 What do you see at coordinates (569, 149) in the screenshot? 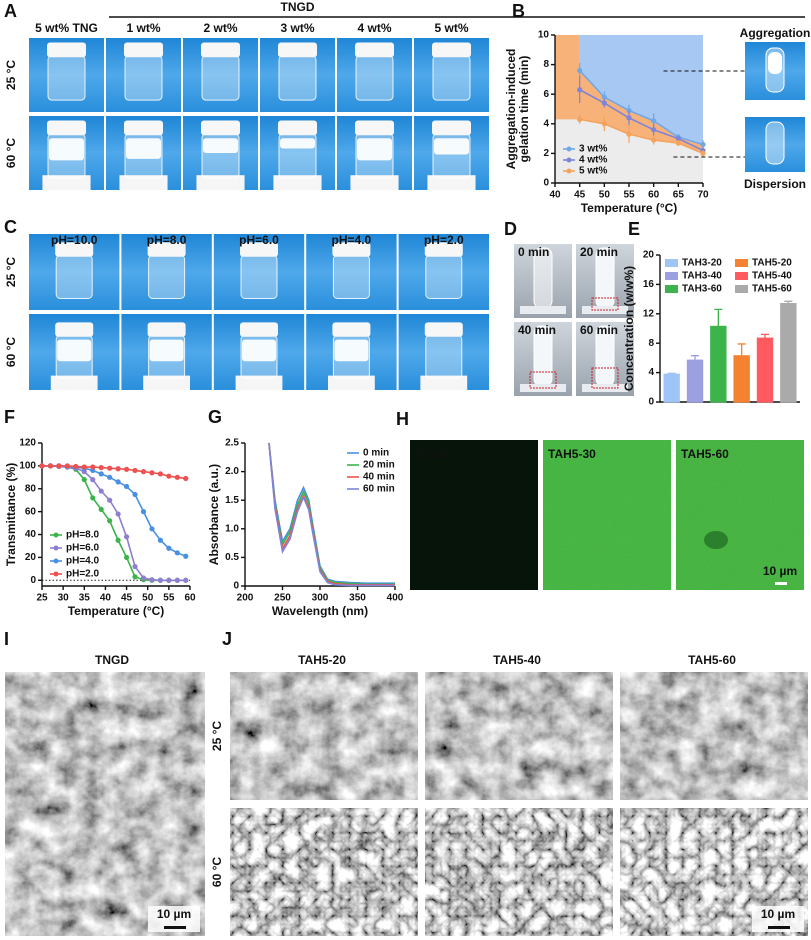
I see `legend-marker` at bounding box center [569, 149].